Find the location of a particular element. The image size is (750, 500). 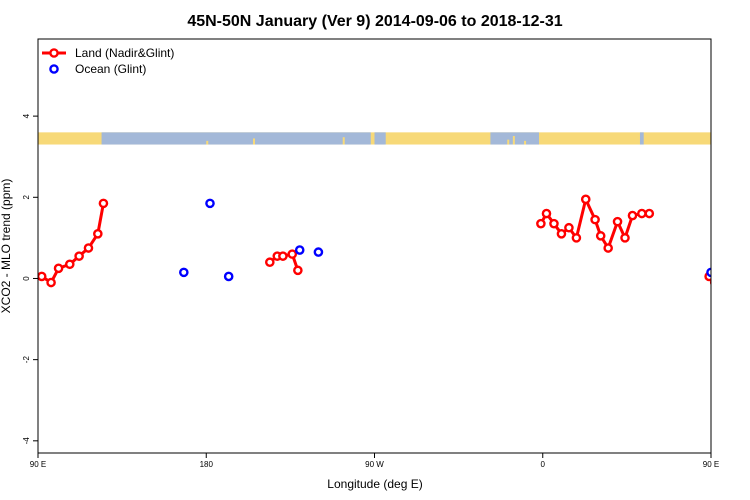

legend-label: Land (Nadir&Glint) is located at coordinates (124, 53).